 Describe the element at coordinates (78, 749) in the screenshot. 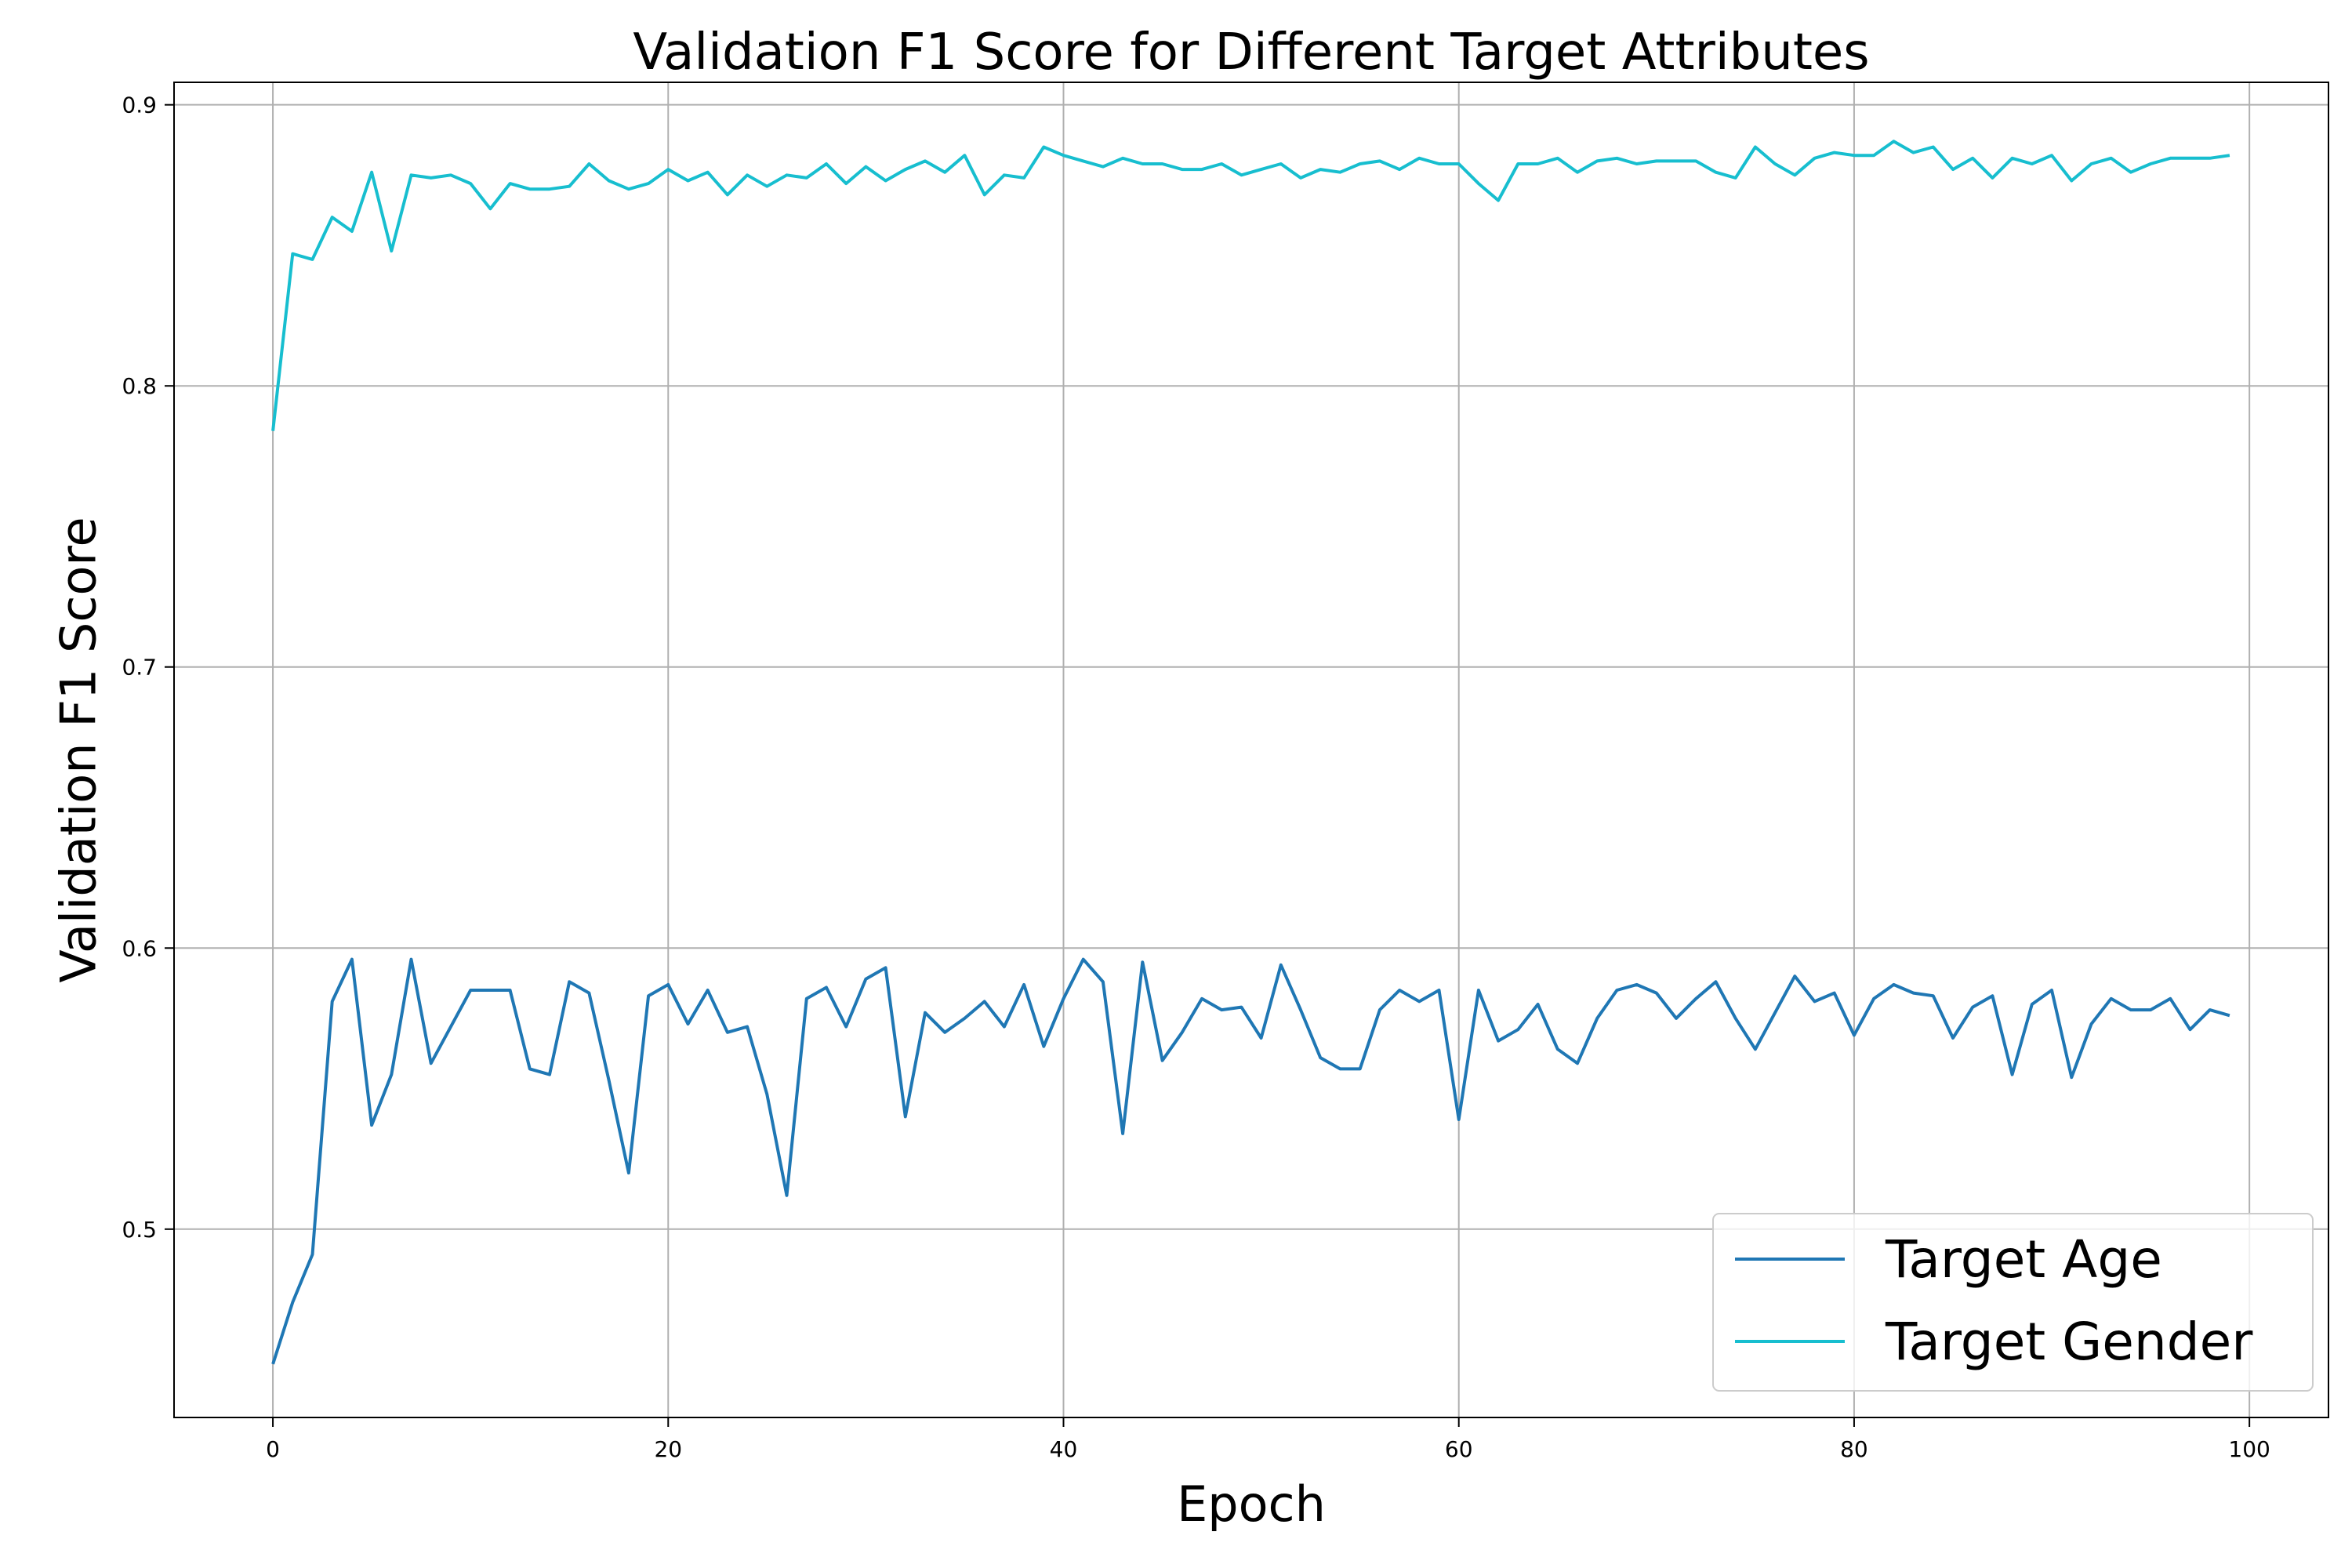

I see `y-axis-title: Validation F1 Score` at that location.